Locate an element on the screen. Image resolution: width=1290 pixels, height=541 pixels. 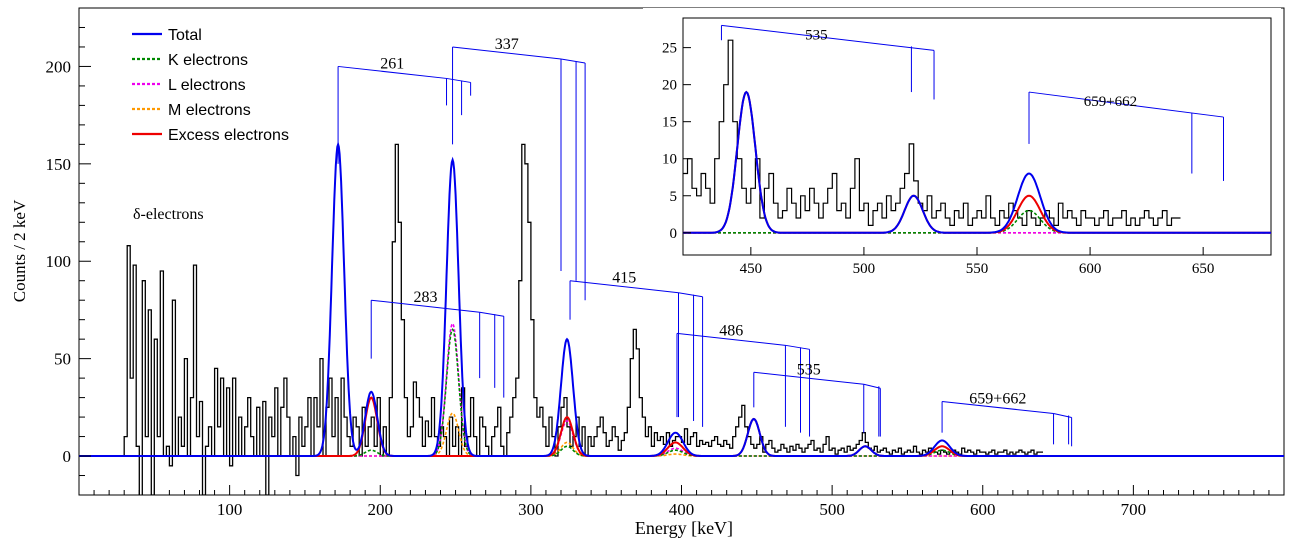
y-tick-label: 100 is located at coordinates (59, 261).